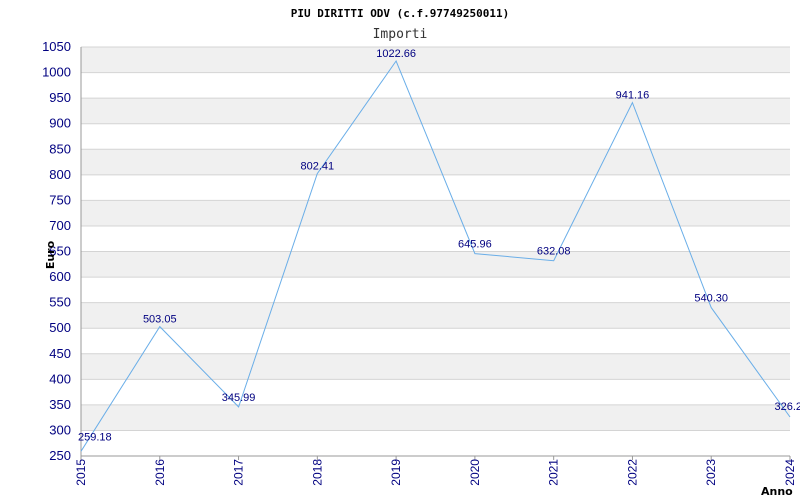  I want to click on y-tick-label: 750, so click(60, 199).